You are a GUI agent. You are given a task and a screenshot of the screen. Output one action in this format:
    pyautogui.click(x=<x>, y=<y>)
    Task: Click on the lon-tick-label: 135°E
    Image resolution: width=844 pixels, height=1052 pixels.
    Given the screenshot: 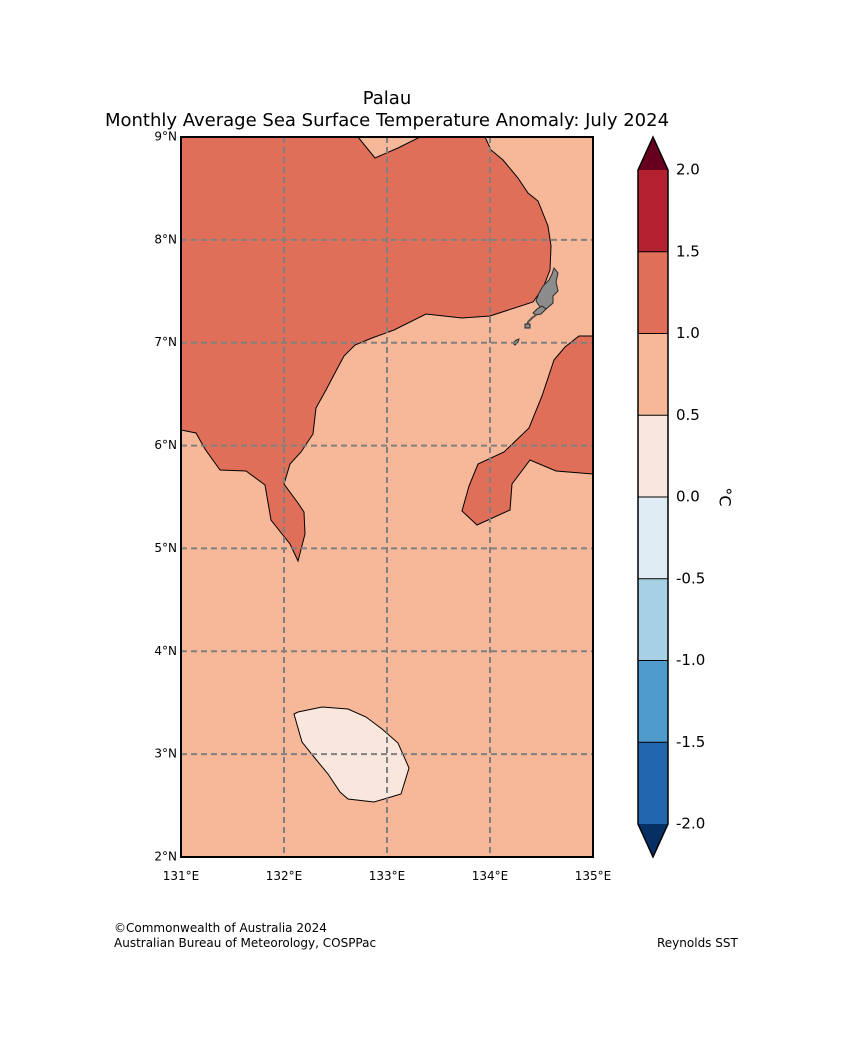 What is the action you would take?
    pyautogui.click(x=593, y=876)
    